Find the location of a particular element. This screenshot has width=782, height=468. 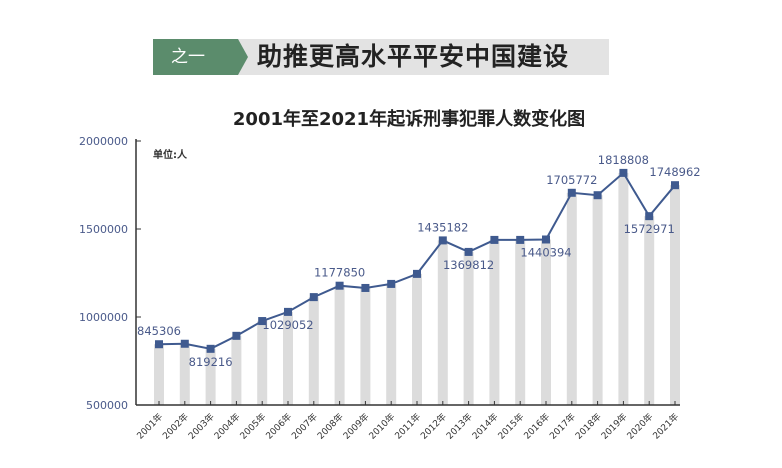

unit-label: 单位:人 is located at coordinates (170, 155).